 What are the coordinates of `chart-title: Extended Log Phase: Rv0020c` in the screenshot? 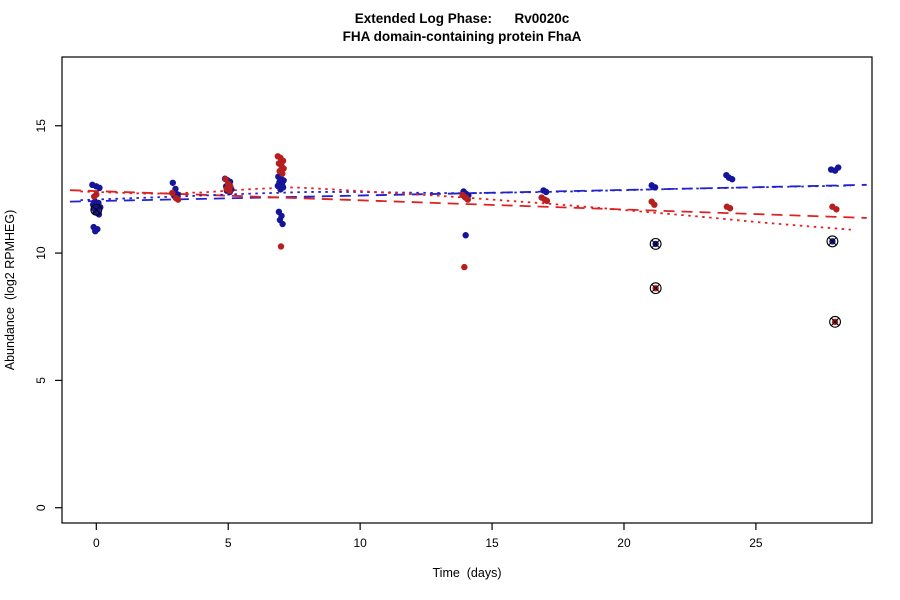 It's located at (462, 18).